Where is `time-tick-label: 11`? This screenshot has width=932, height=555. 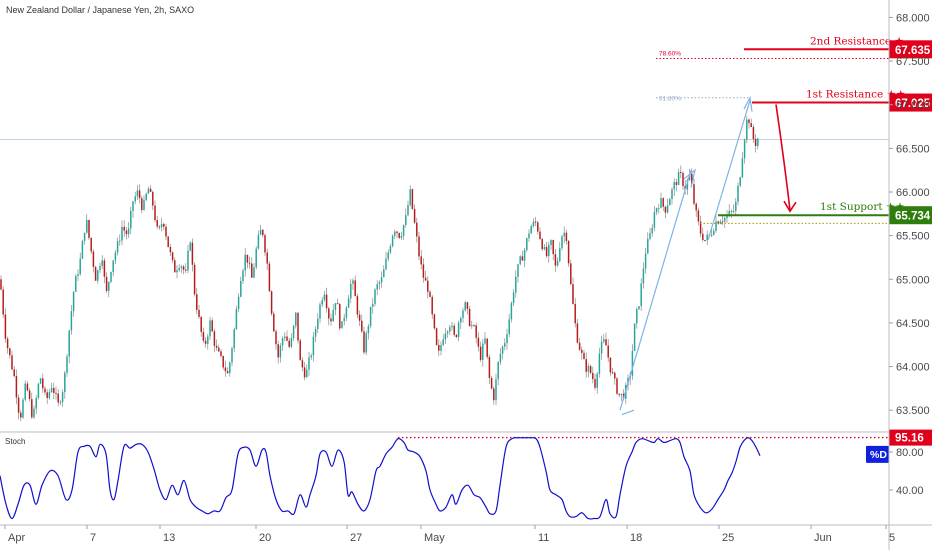 time-tick-label: 11 is located at coordinates (543, 538).